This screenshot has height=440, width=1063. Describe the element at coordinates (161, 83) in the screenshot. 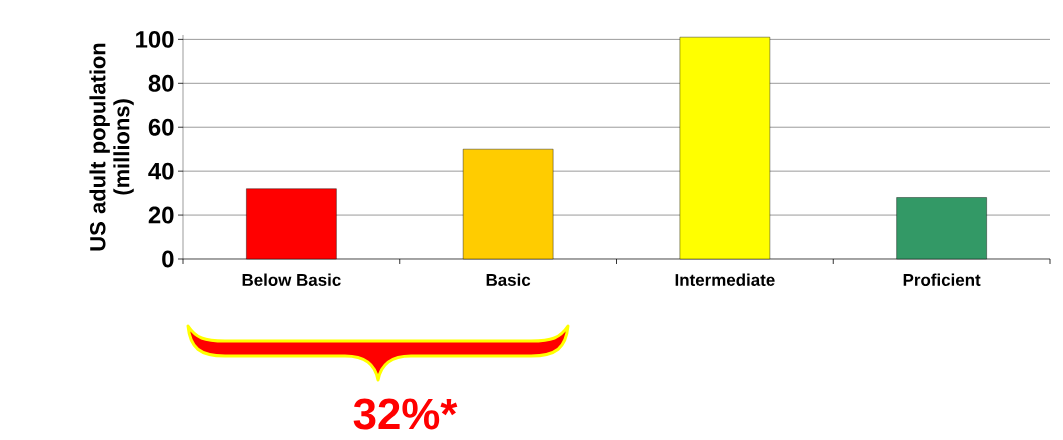

I see `y-tick-label: 80` at that location.